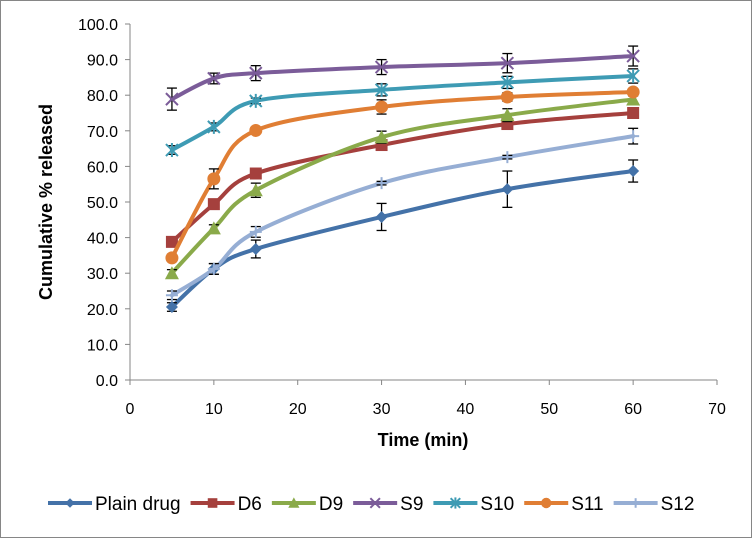 Image resolution: width=752 pixels, height=538 pixels. I want to click on y-tick-label: 90.0, so click(102, 61).